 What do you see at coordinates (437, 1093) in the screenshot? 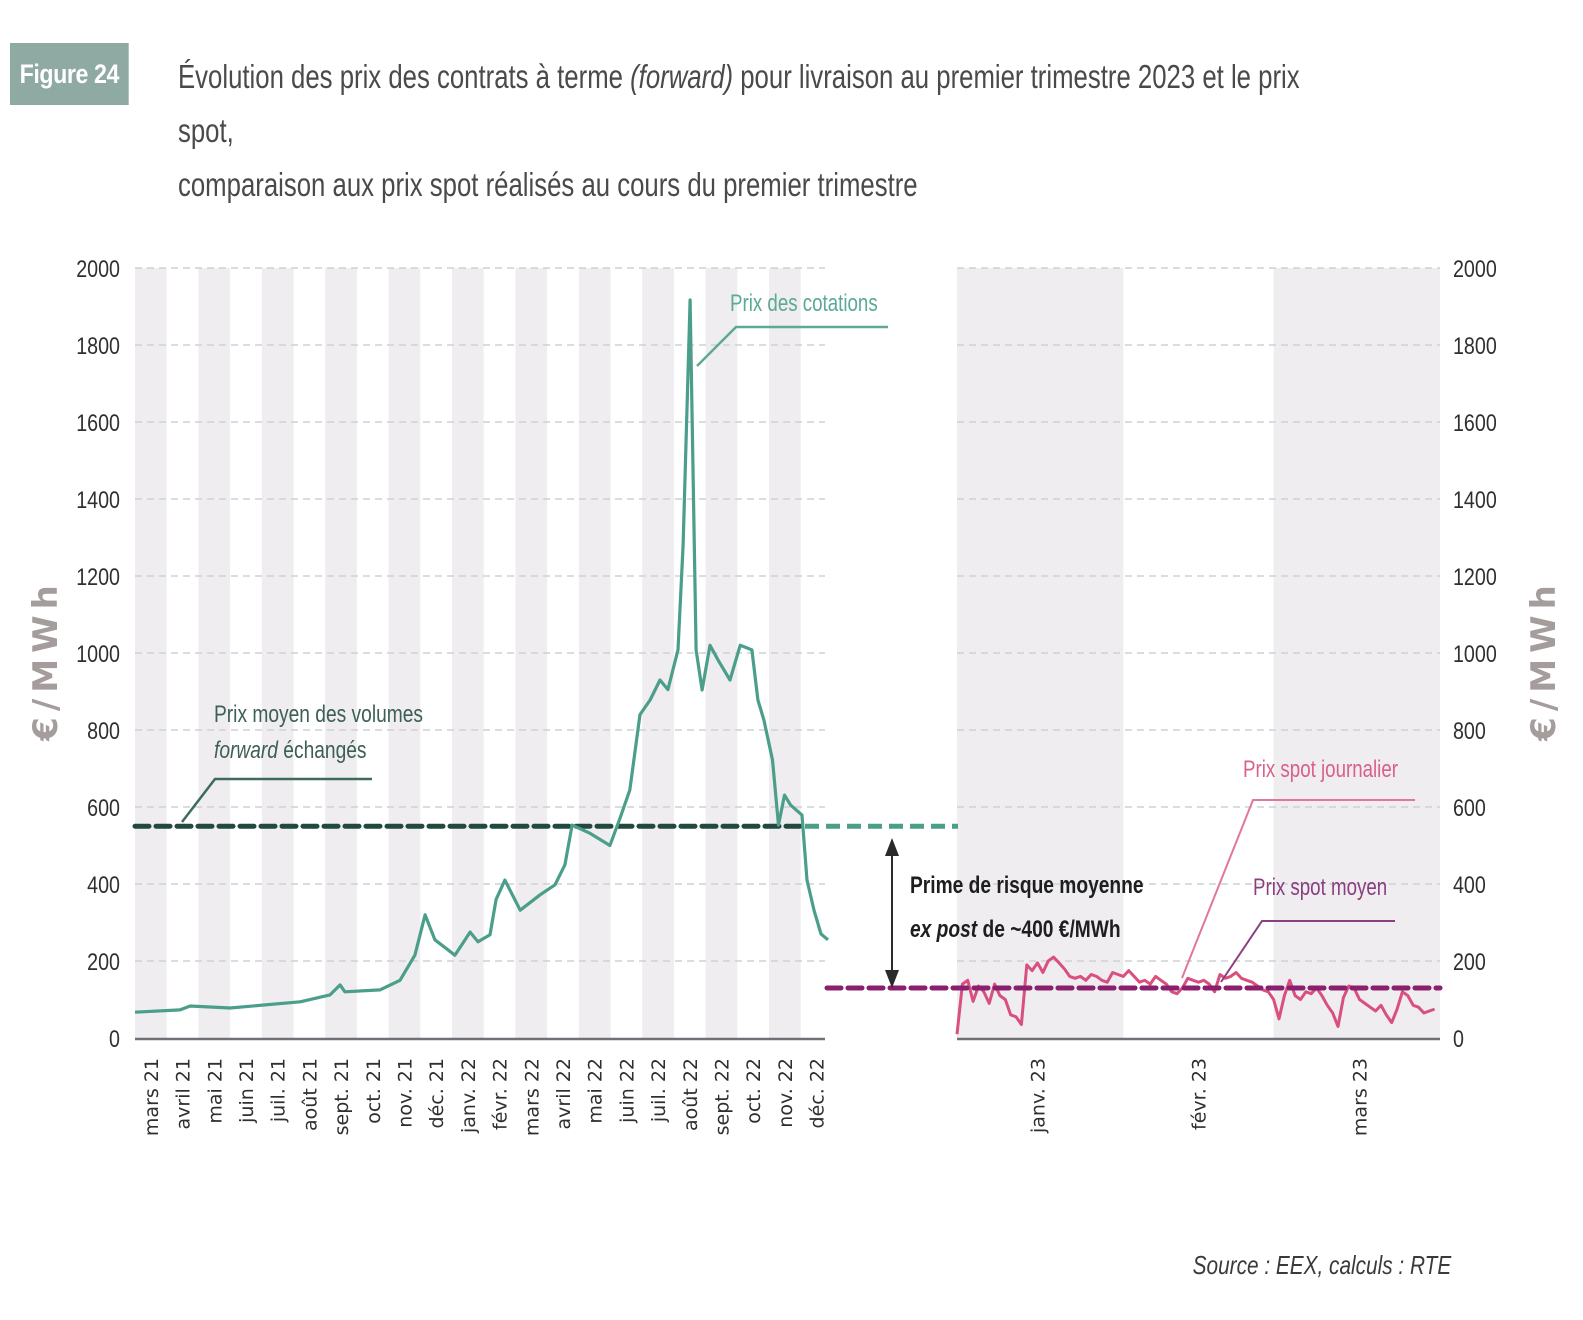
I see `x-tick-label: déc. 21` at bounding box center [437, 1093].